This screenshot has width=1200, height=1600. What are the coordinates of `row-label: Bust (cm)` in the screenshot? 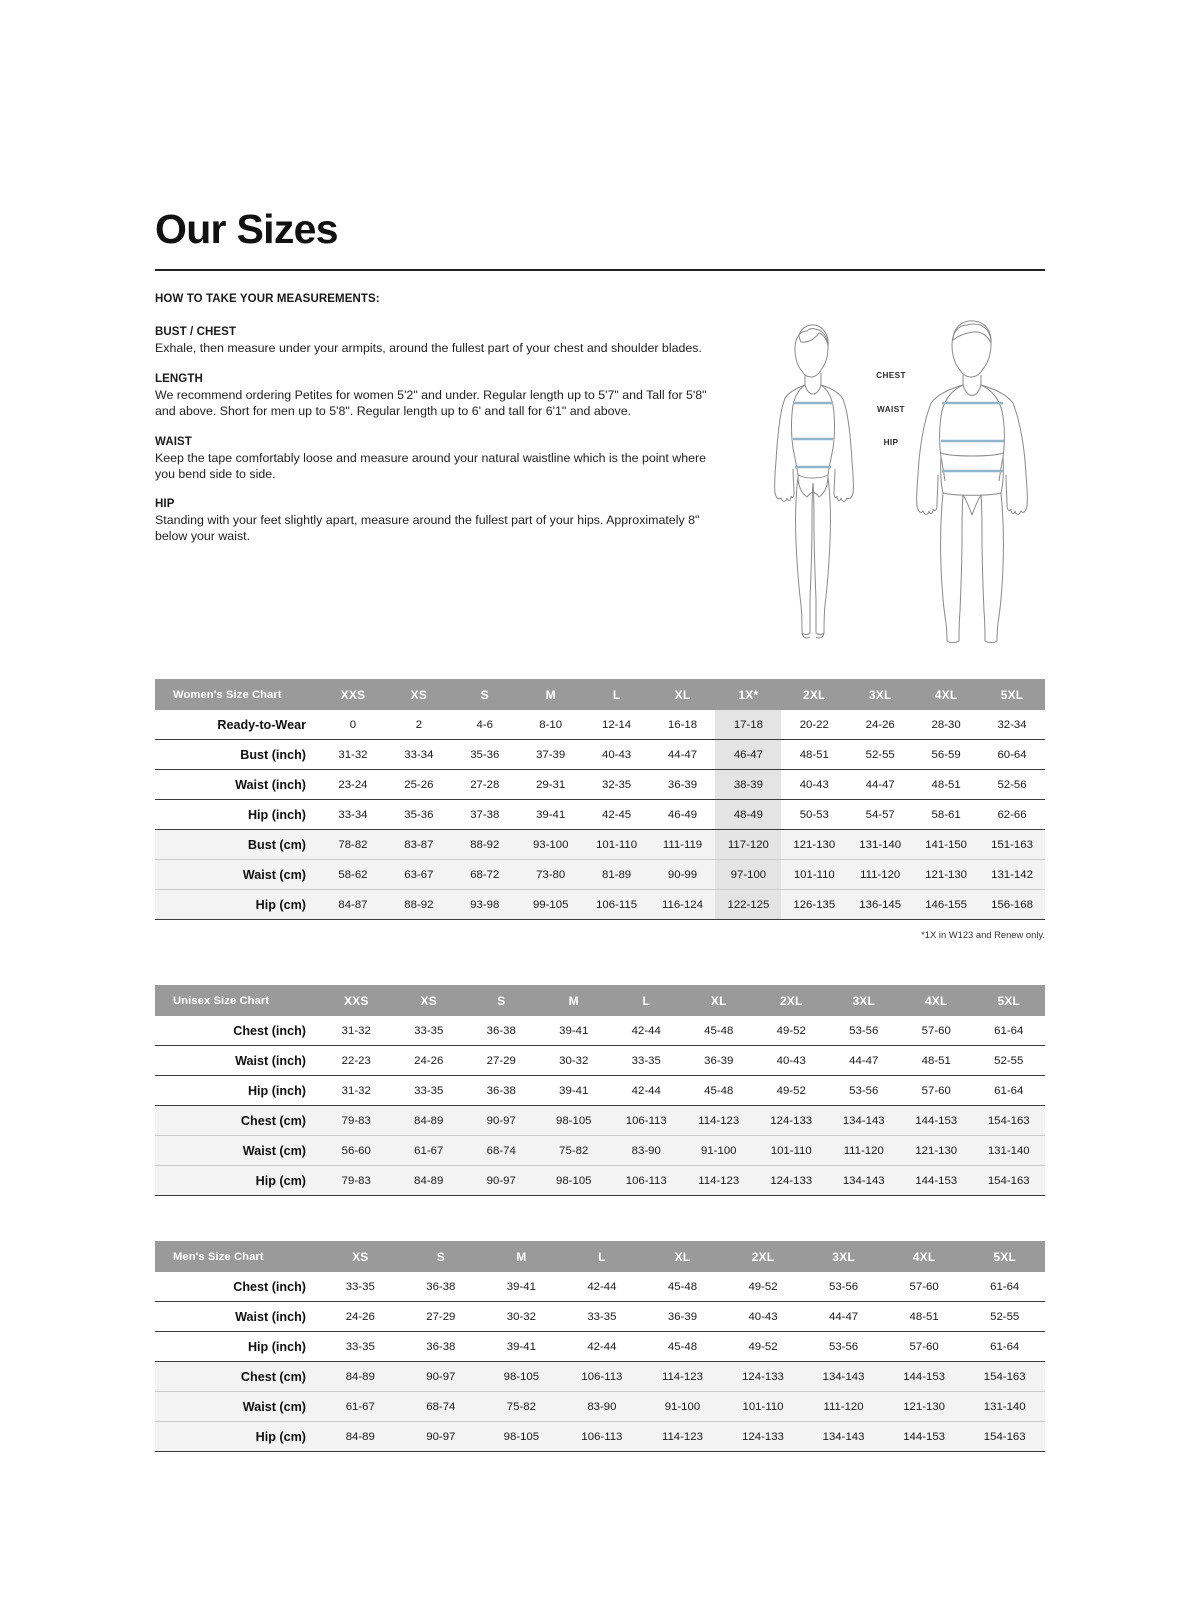 It's located at (237, 844).